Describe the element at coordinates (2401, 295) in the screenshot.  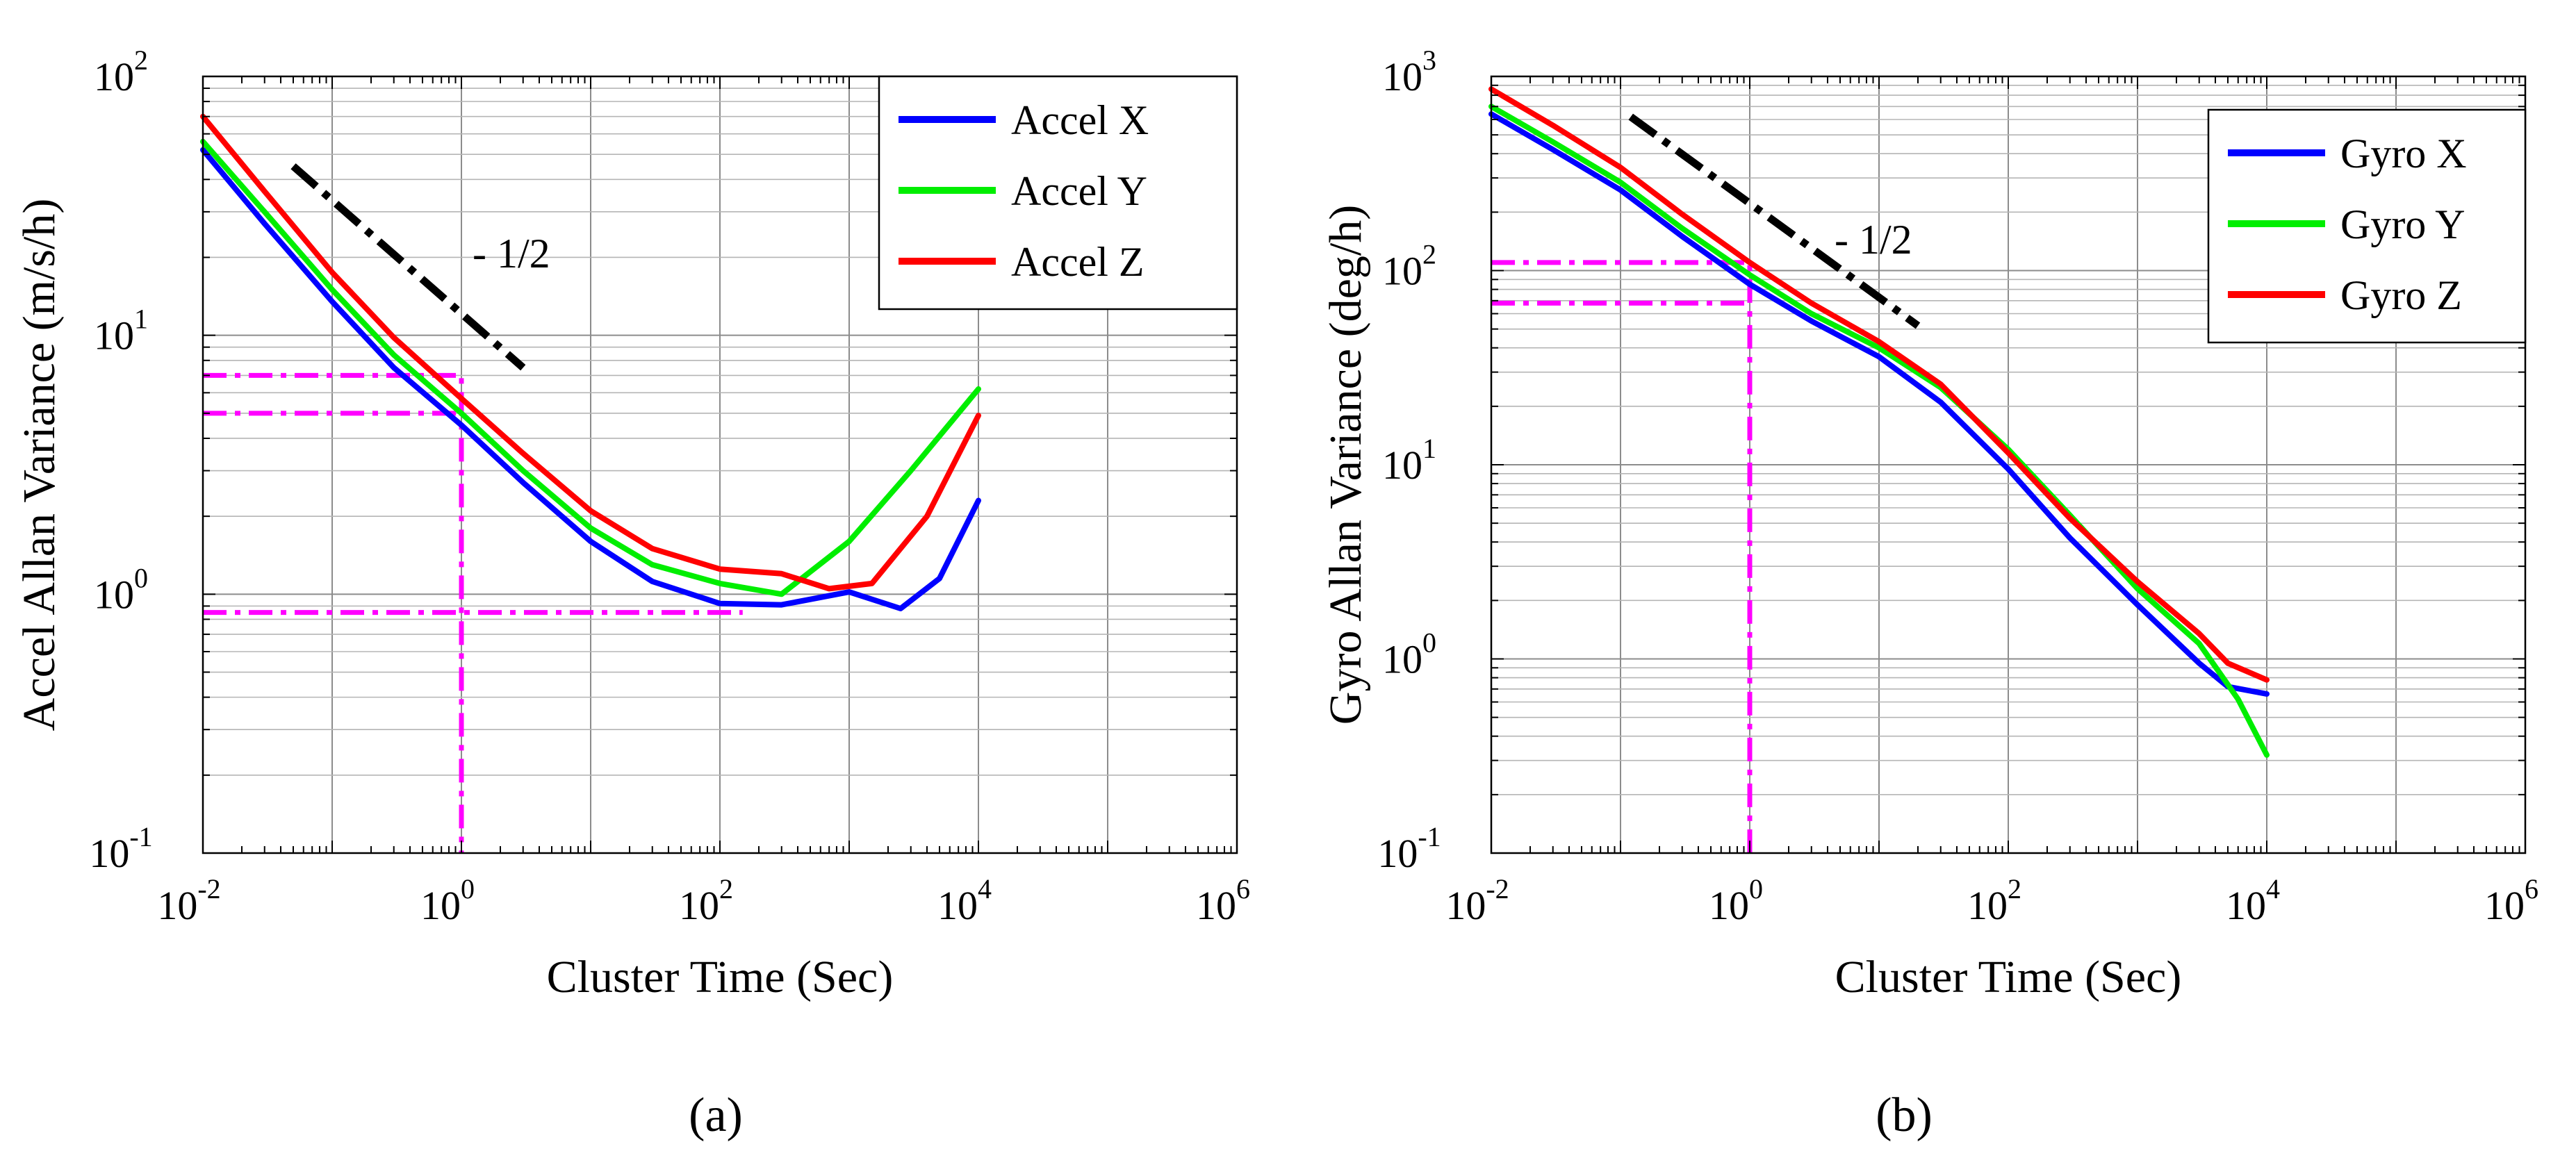
I see `legend-entry-label: Gyro Z` at that location.